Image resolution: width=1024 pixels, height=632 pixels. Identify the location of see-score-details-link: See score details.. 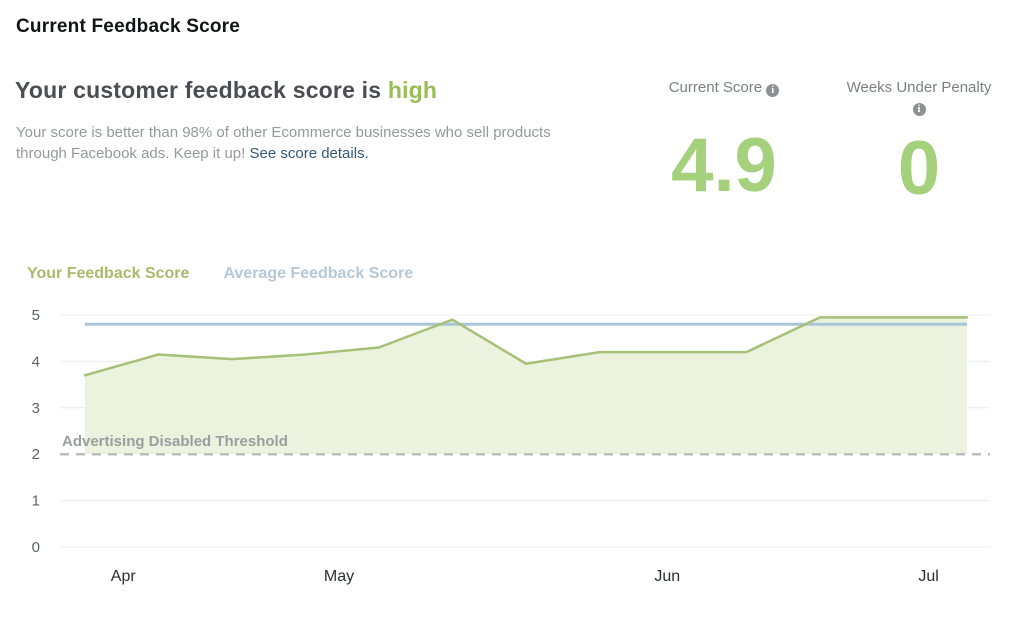
(309, 153).